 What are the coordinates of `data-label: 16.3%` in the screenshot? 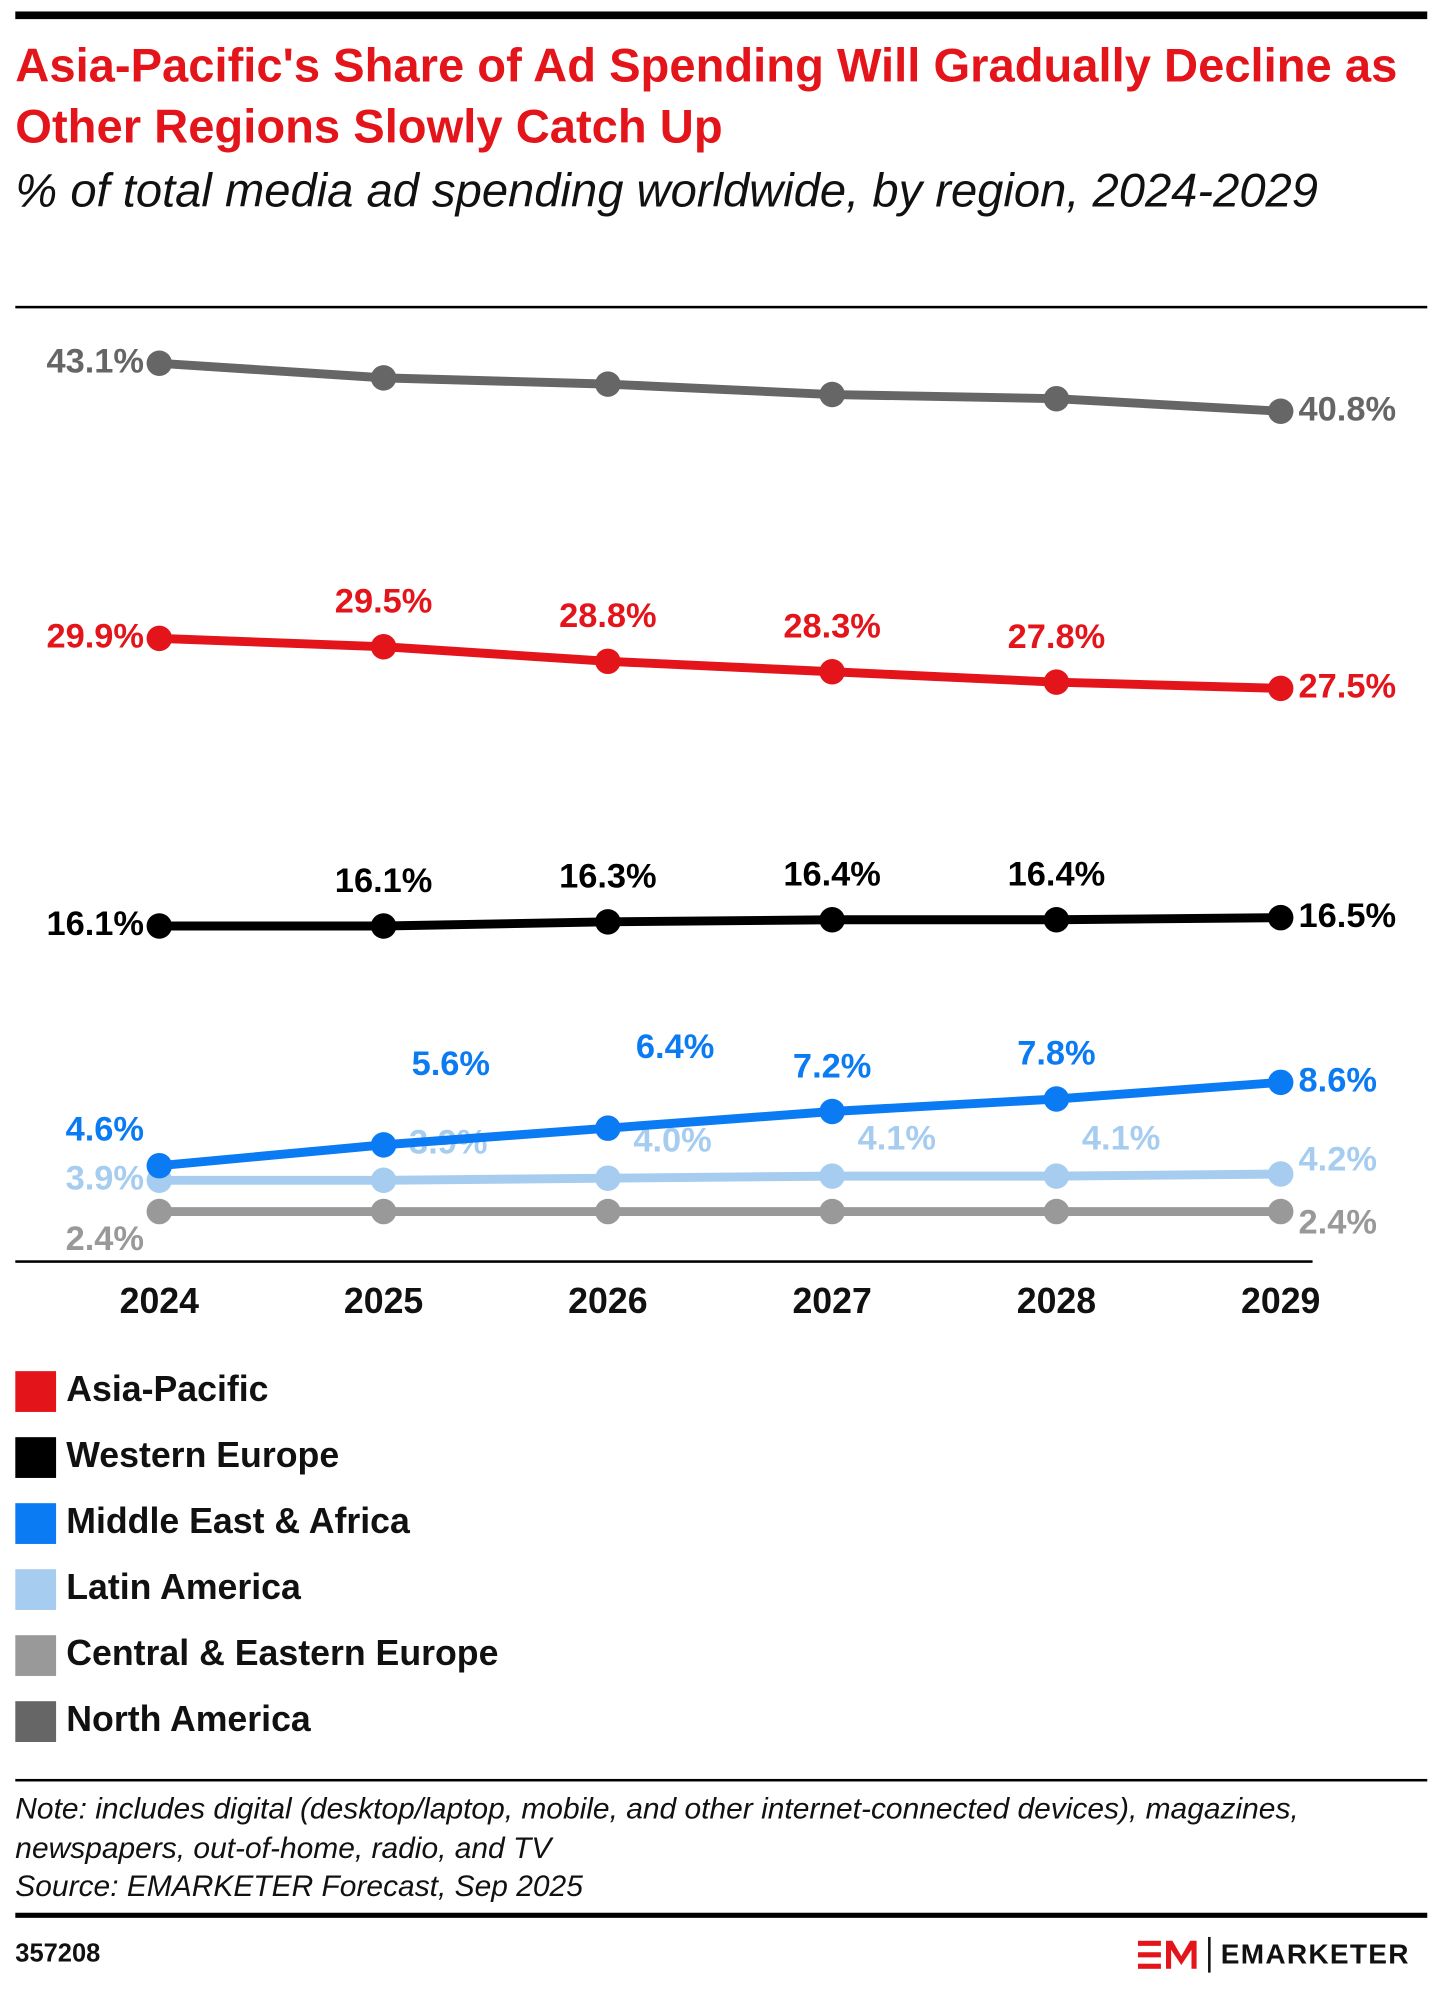 It's located at (608, 877).